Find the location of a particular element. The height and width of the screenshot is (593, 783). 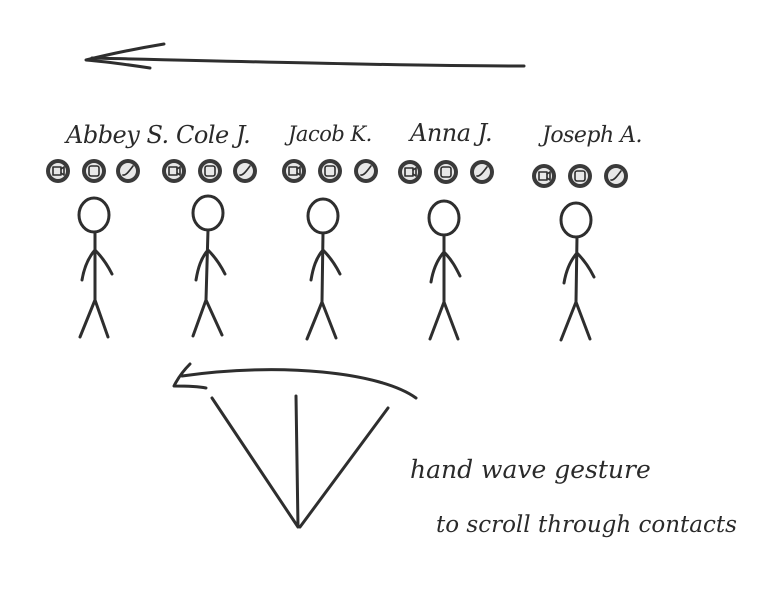

contact-name: Jacob K. is located at coordinates (328, 134).